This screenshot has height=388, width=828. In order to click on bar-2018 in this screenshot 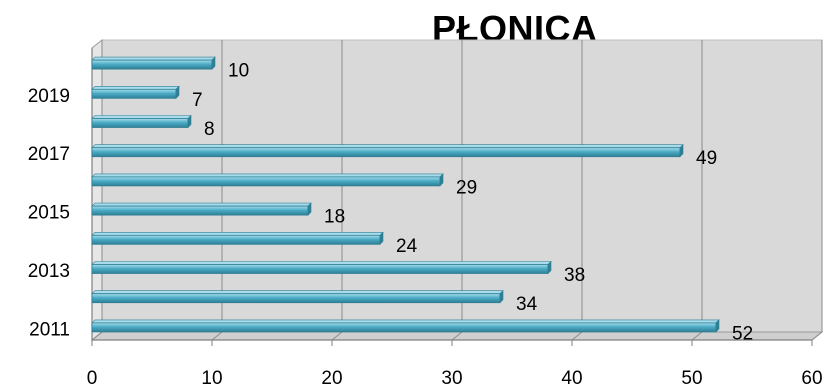, I will do `click(141, 121)`.